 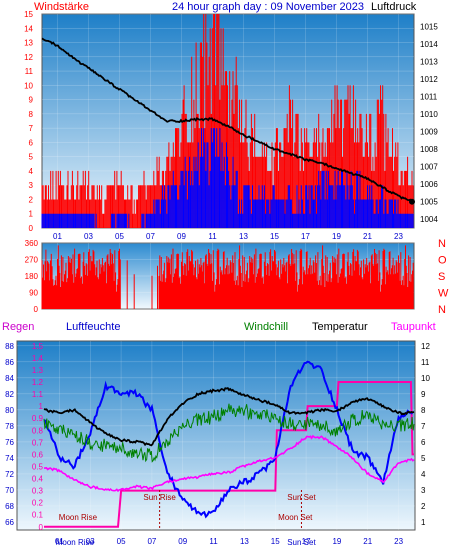 I want to click on compass-label: O, so click(x=442, y=261).